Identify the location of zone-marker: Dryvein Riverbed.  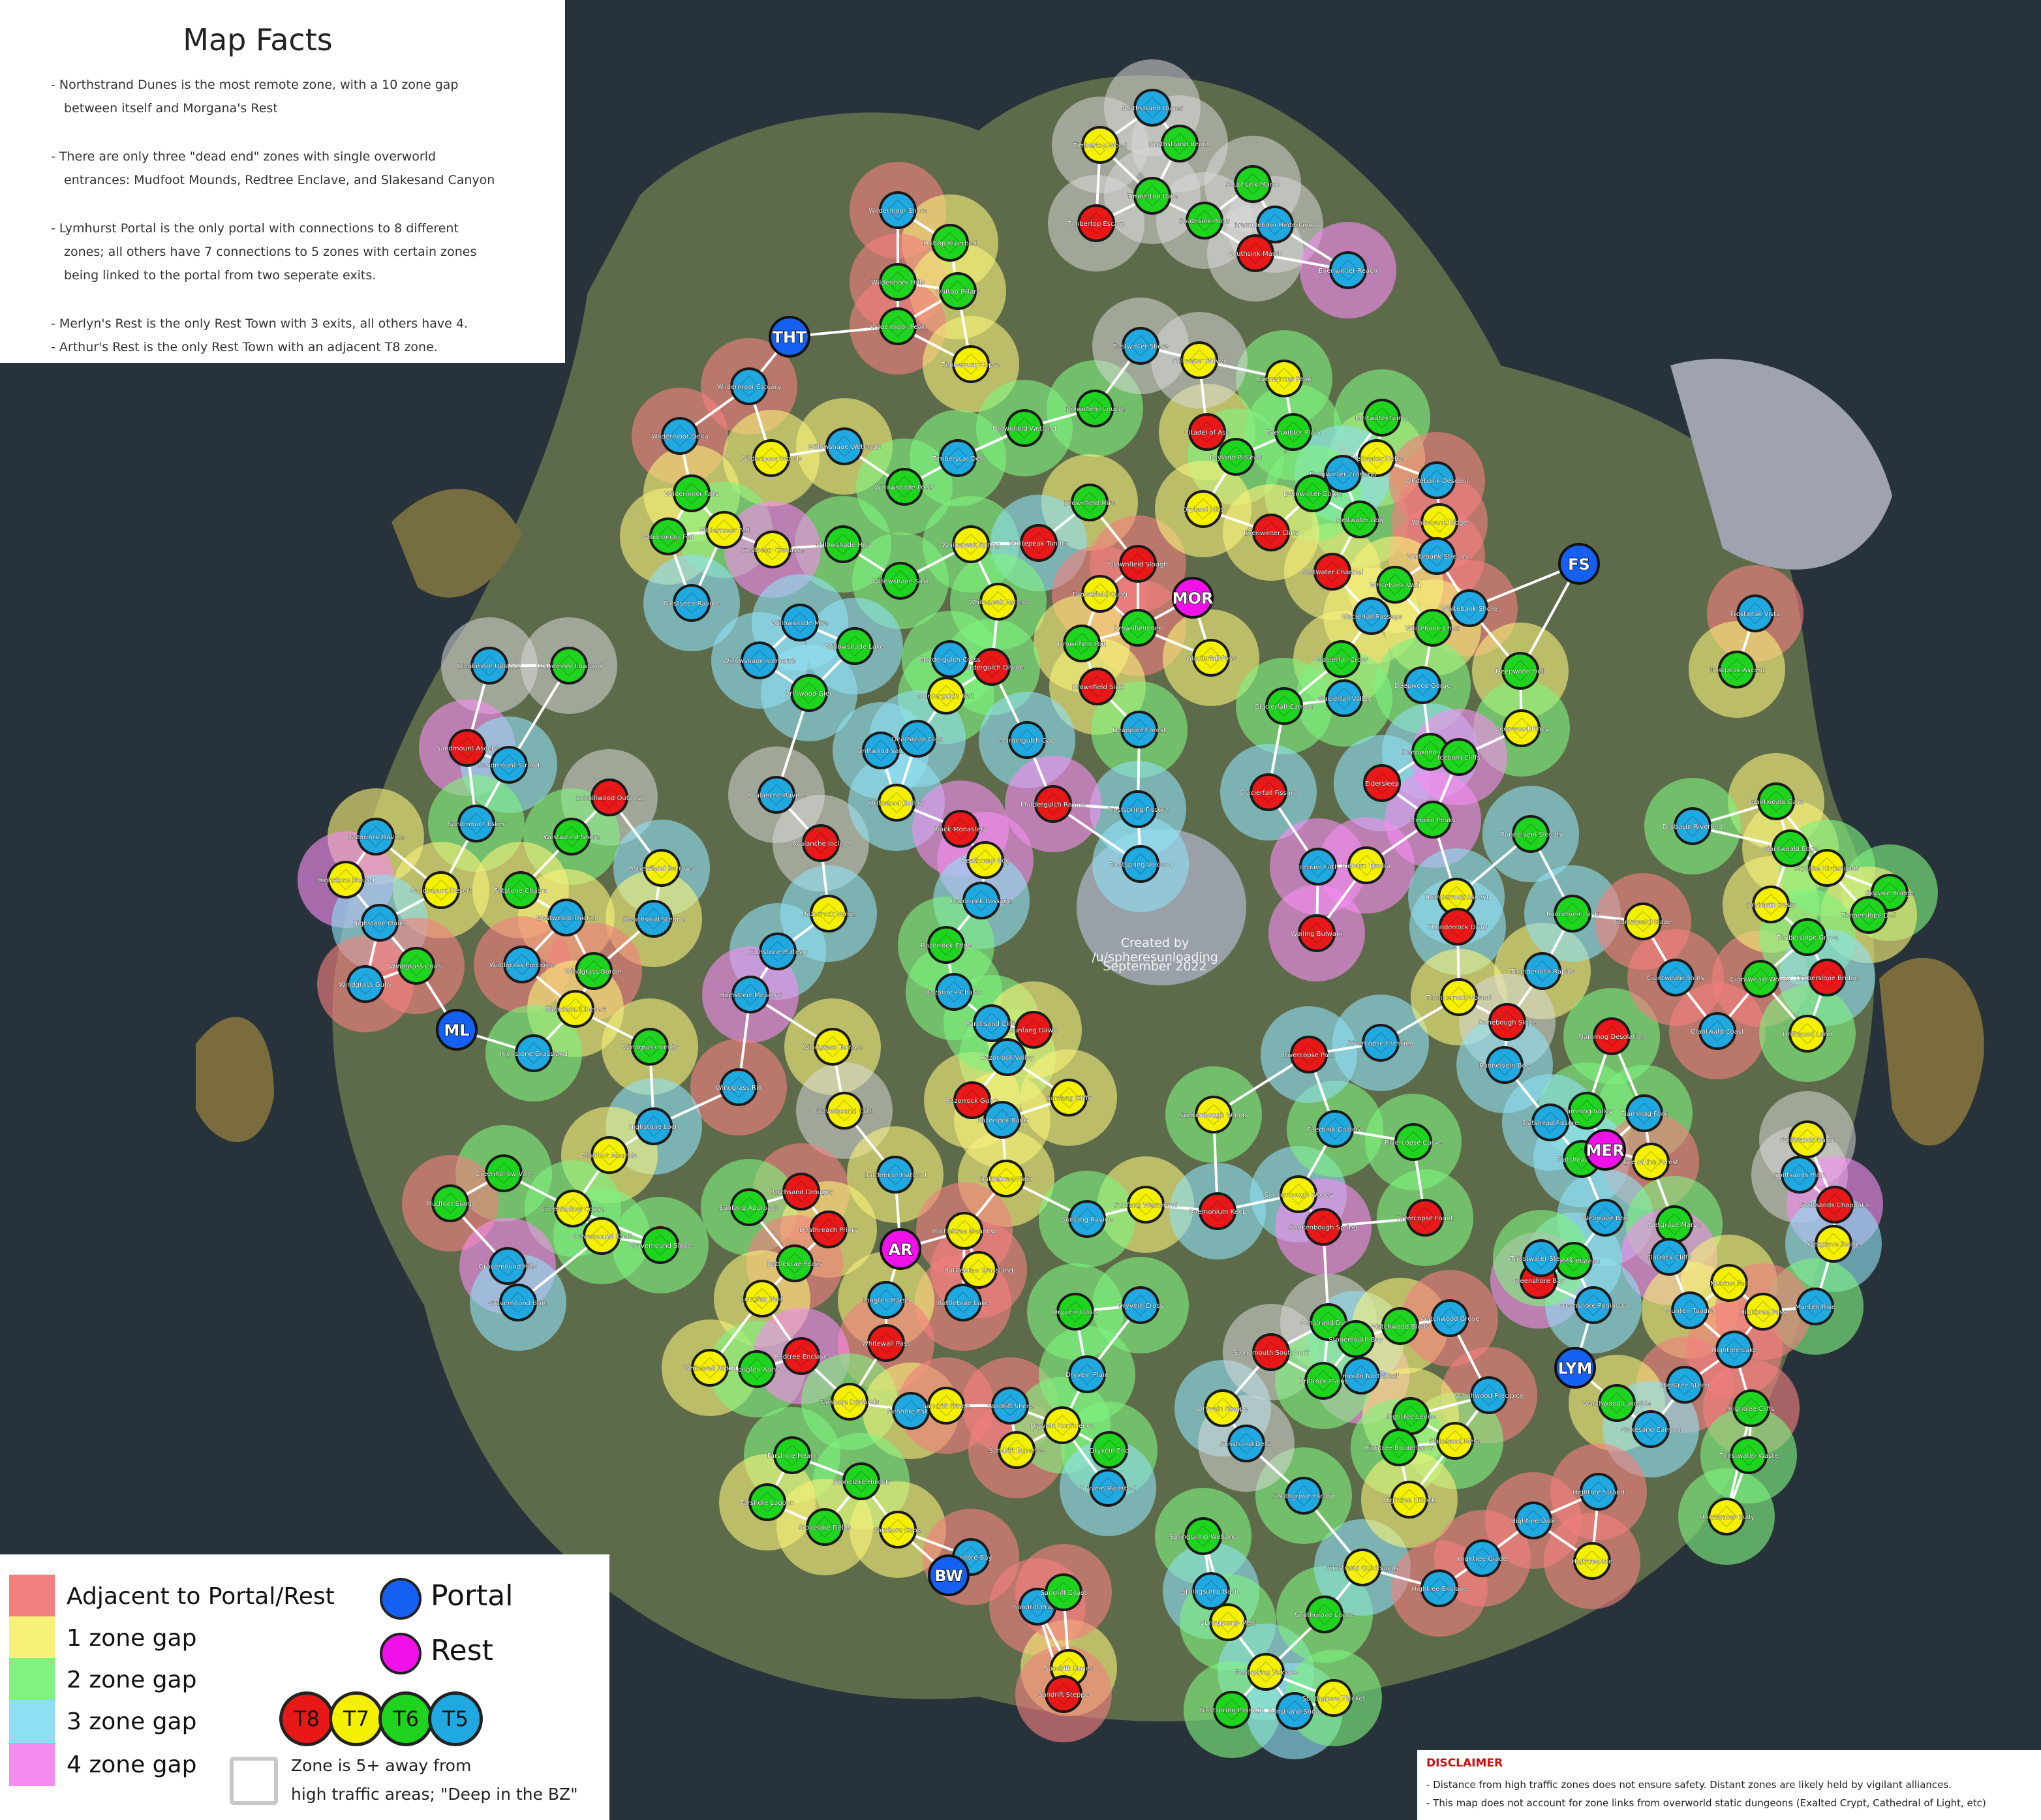
(1108, 1488).